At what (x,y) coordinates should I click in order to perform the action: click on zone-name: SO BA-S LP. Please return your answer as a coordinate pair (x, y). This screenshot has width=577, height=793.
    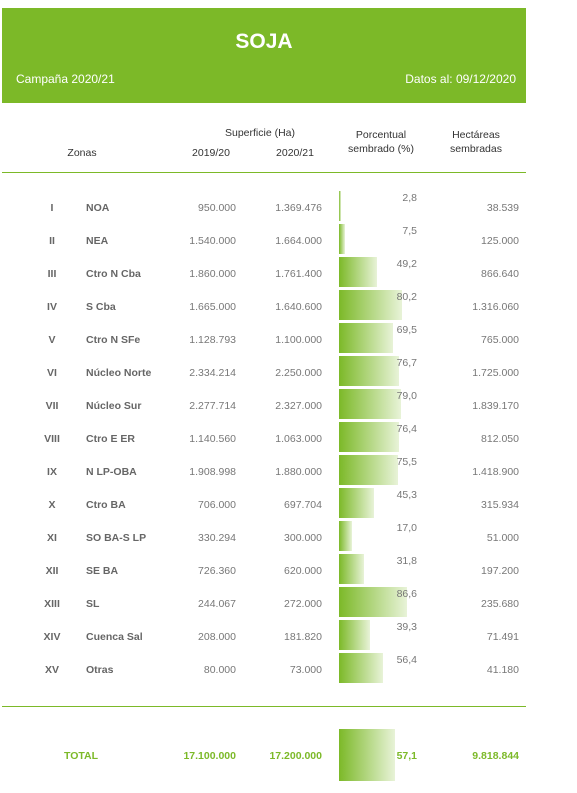
    Looking at the image, I should click on (116, 538).